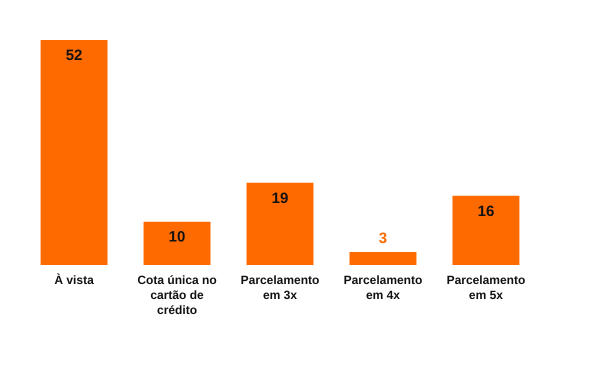 The width and height of the screenshot is (605, 375). What do you see at coordinates (280, 198) in the screenshot?
I see `data-label: 19` at bounding box center [280, 198].